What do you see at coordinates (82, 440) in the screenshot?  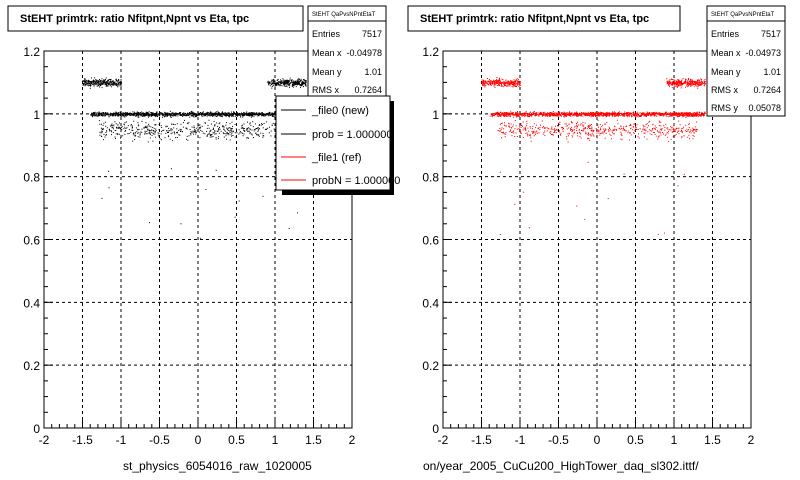 I see `x-tick-label: -1.5` at bounding box center [82, 440].